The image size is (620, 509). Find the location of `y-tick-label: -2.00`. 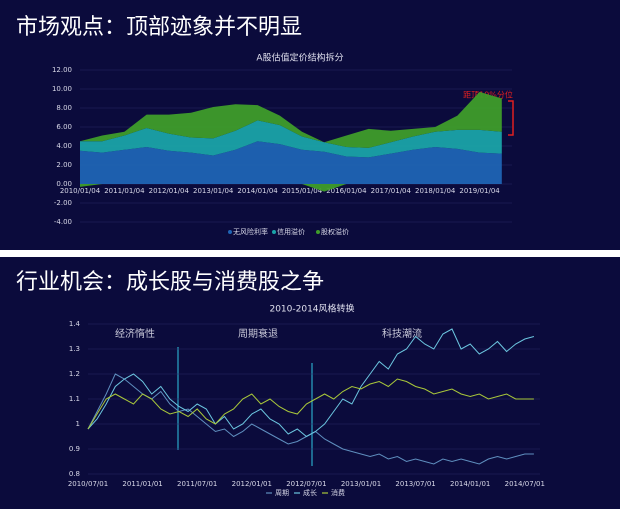

y-tick-label: -2.00 is located at coordinates (63, 203).